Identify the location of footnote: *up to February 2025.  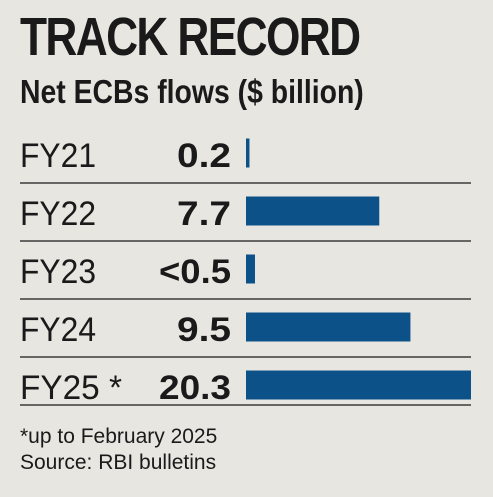
(119, 436).